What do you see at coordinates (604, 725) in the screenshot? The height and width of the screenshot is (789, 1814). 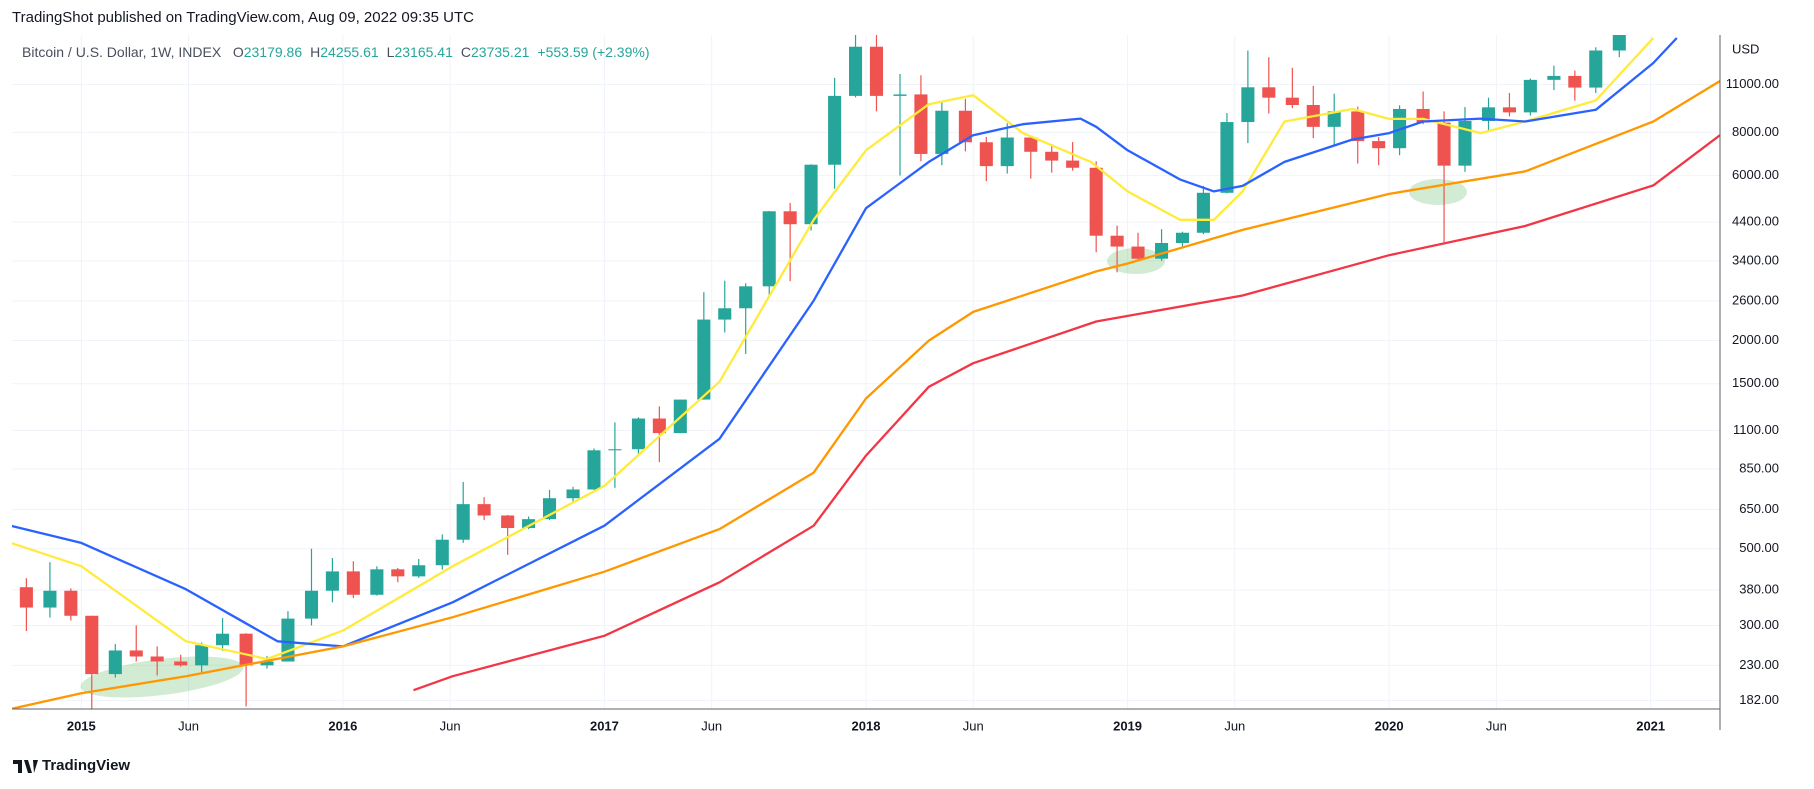 I see `x-tick-label: 2017` at bounding box center [604, 725].